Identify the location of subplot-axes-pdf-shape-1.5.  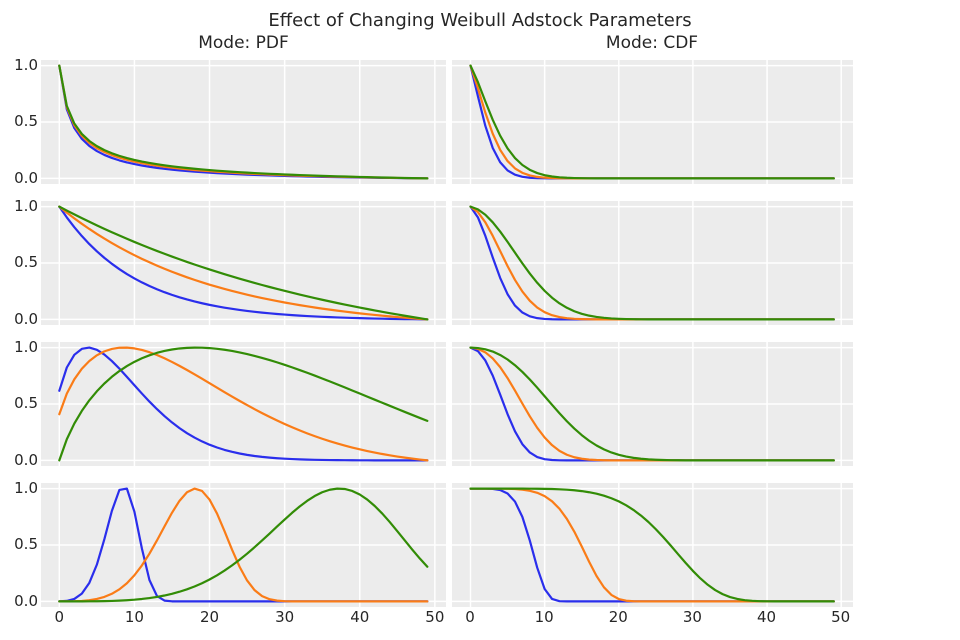
(243, 403).